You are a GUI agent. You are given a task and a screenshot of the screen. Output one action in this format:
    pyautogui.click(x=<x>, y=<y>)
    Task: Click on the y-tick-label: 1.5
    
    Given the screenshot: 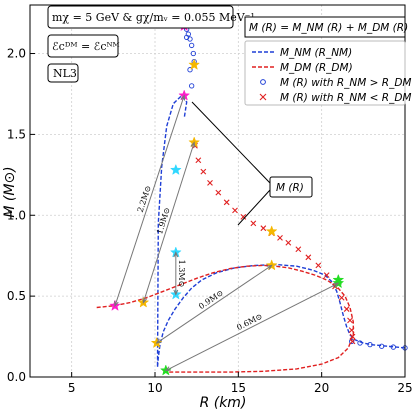 What is the action you would take?
    pyautogui.click(x=16, y=134)
    